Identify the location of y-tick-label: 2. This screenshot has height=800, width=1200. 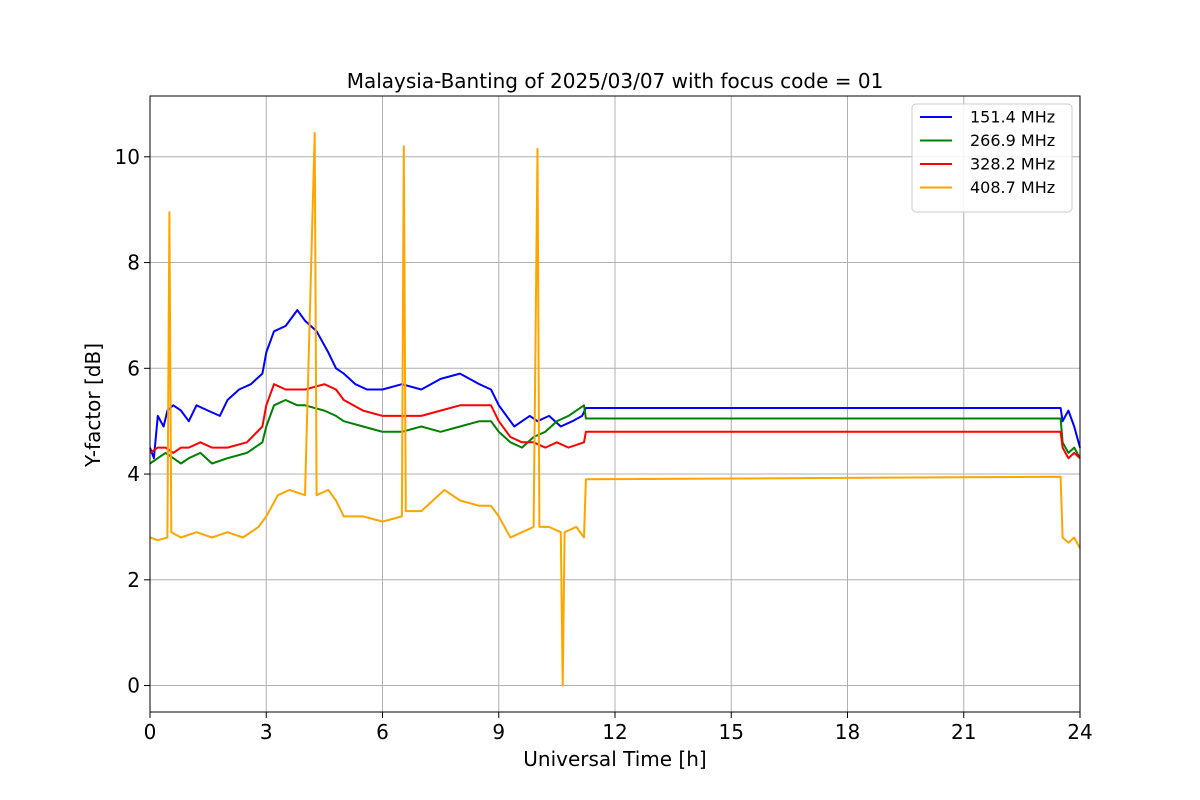
(133, 580).